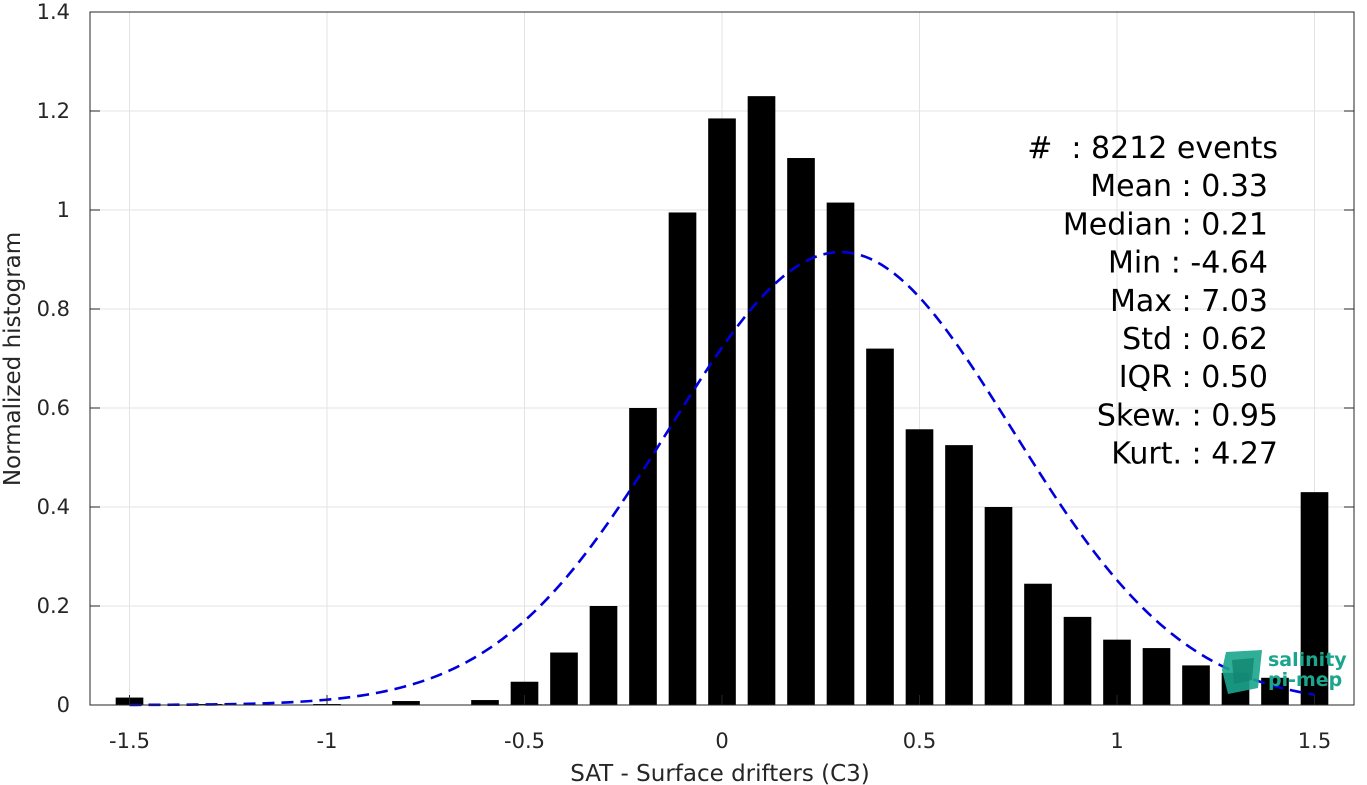 This screenshot has width=1367, height=785. Describe the element at coordinates (1152, 148) in the screenshot. I see `stat-line: # : 8212 events` at that location.